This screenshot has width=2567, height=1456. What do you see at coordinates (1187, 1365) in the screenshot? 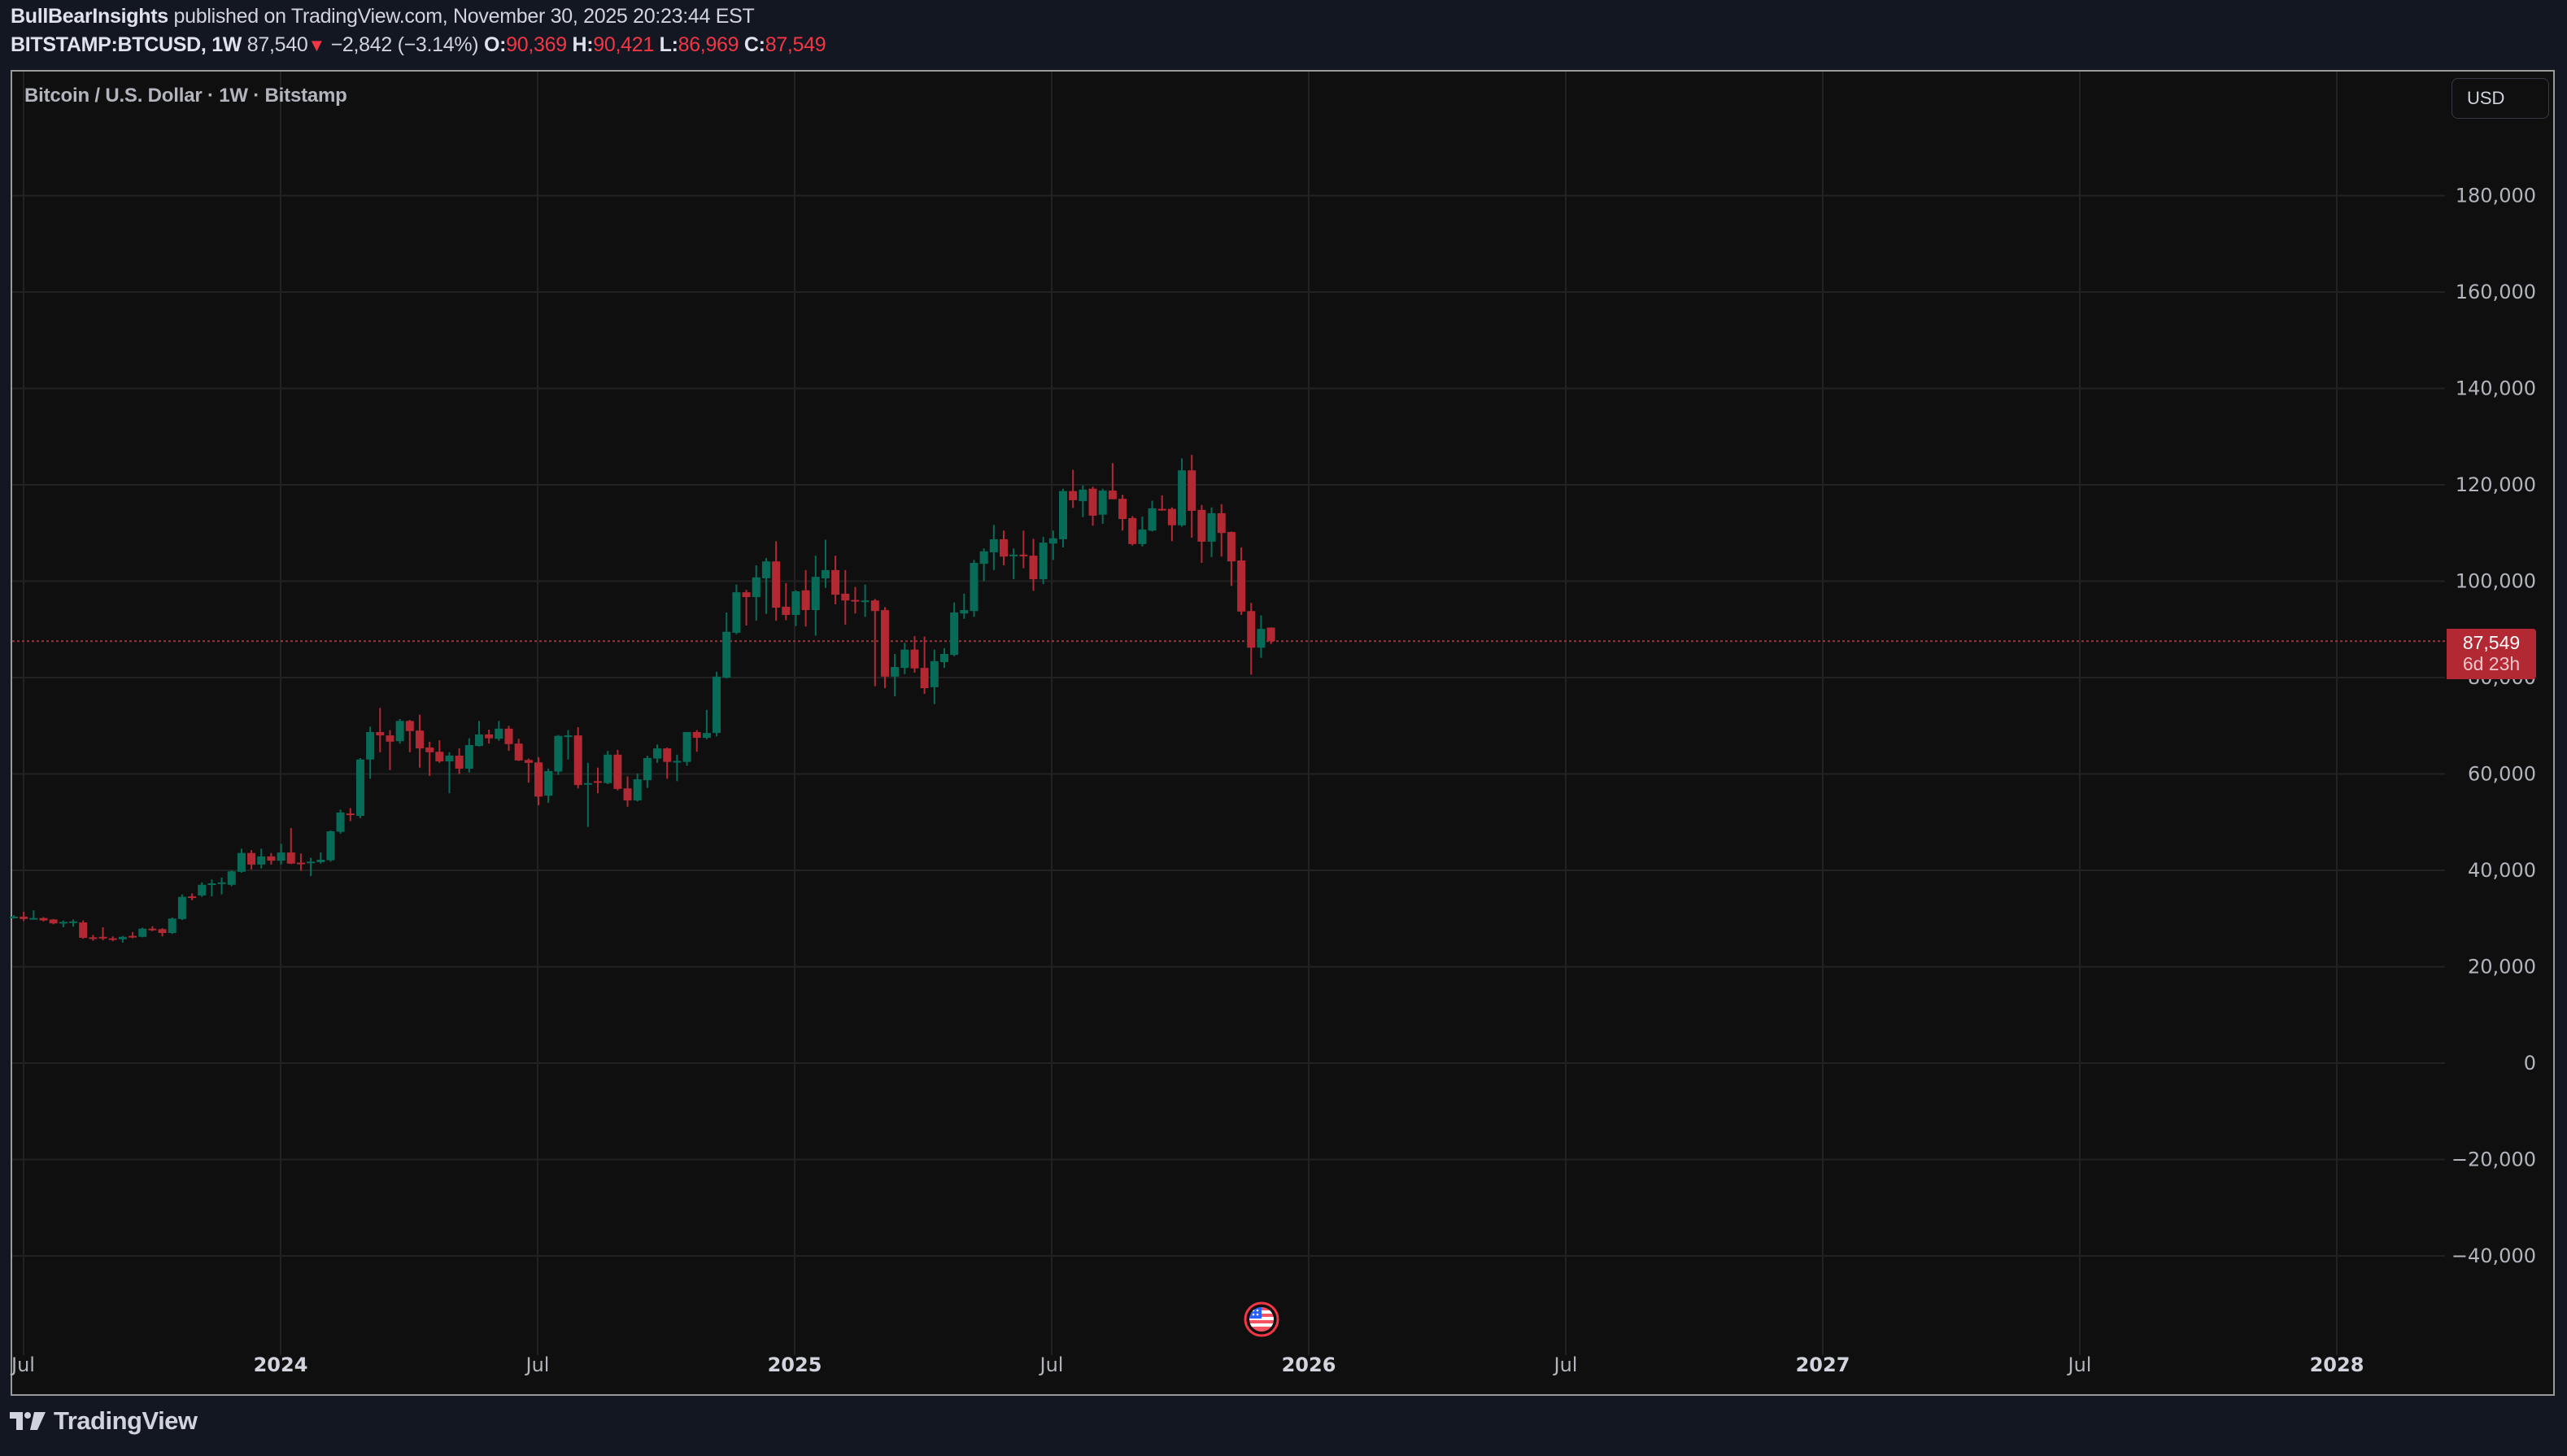
I see `time-axis: Jul 2024 Jul 2025 Jul 2026 Jul 2027 Jul 2028` at bounding box center [1187, 1365].